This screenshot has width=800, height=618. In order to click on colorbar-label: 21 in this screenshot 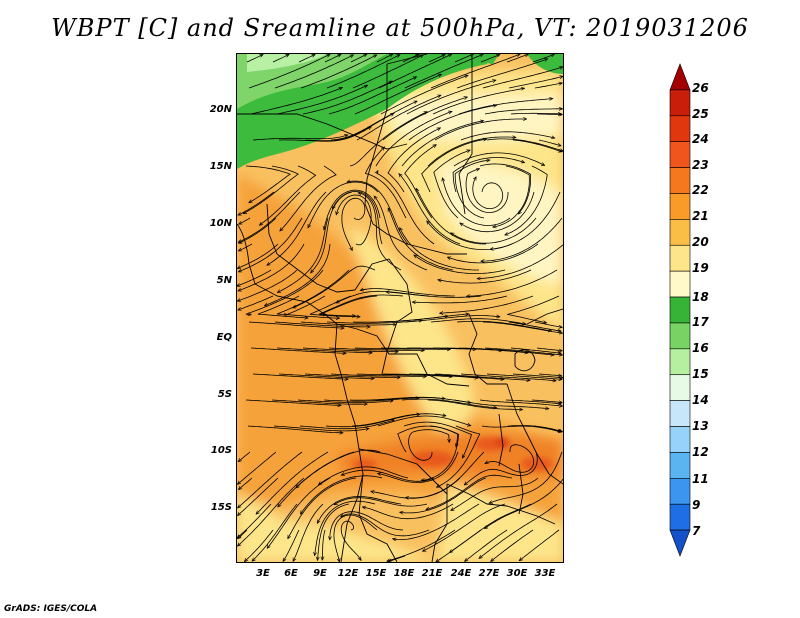, I will do `click(700, 216)`.